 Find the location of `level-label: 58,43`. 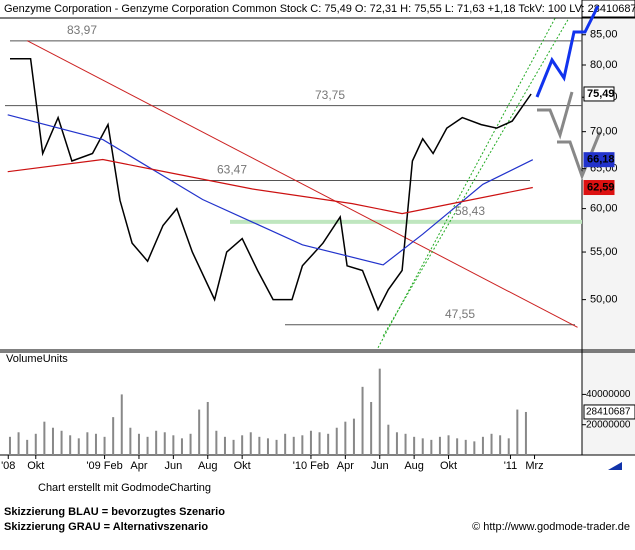

level-label: 58,43 is located at coordinates (470, 211).